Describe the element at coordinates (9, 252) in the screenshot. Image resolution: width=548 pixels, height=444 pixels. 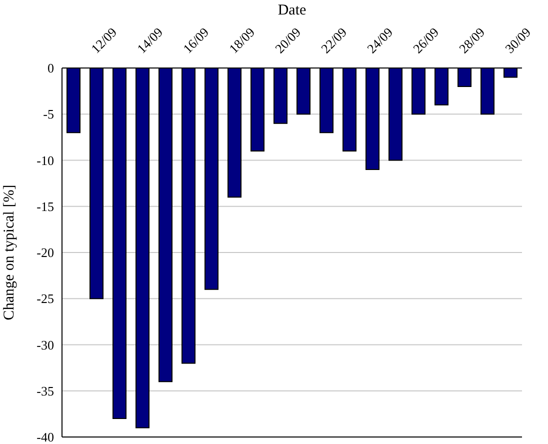
I see `y-axis-title: Change on typical [%]` at that location.